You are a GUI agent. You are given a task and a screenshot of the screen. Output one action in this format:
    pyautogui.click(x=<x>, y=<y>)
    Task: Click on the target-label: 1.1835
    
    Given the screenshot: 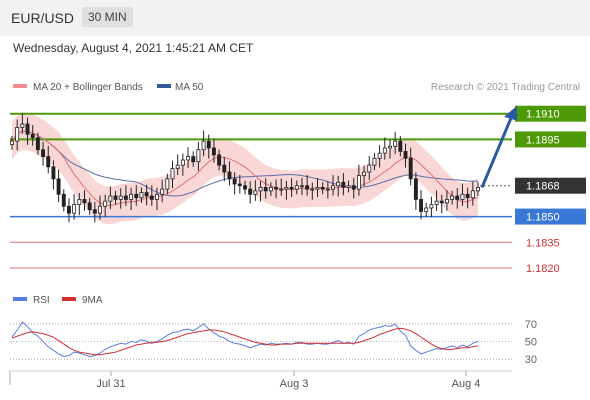 What is the action you would take?
    pyautogui.click(x=543, y=243)
    